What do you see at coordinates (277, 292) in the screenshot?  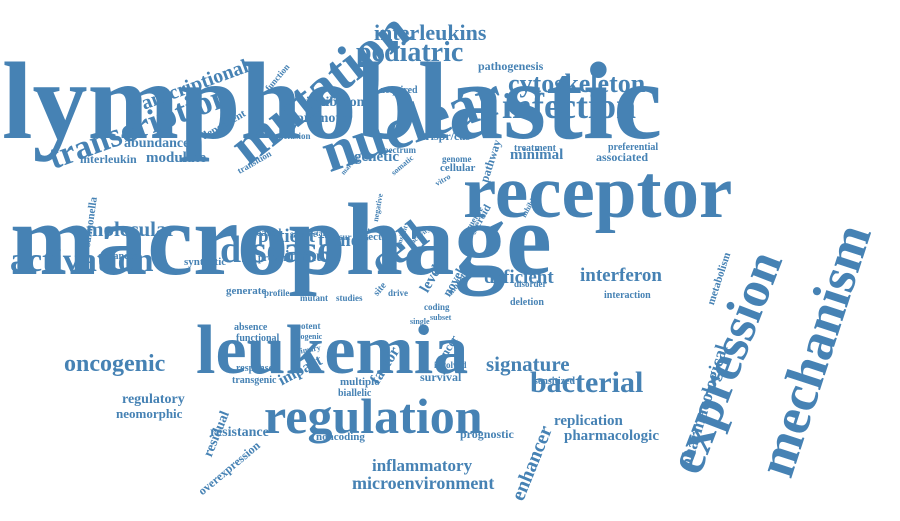 I see `word-profile: profile` at bounding box center [277, 292].